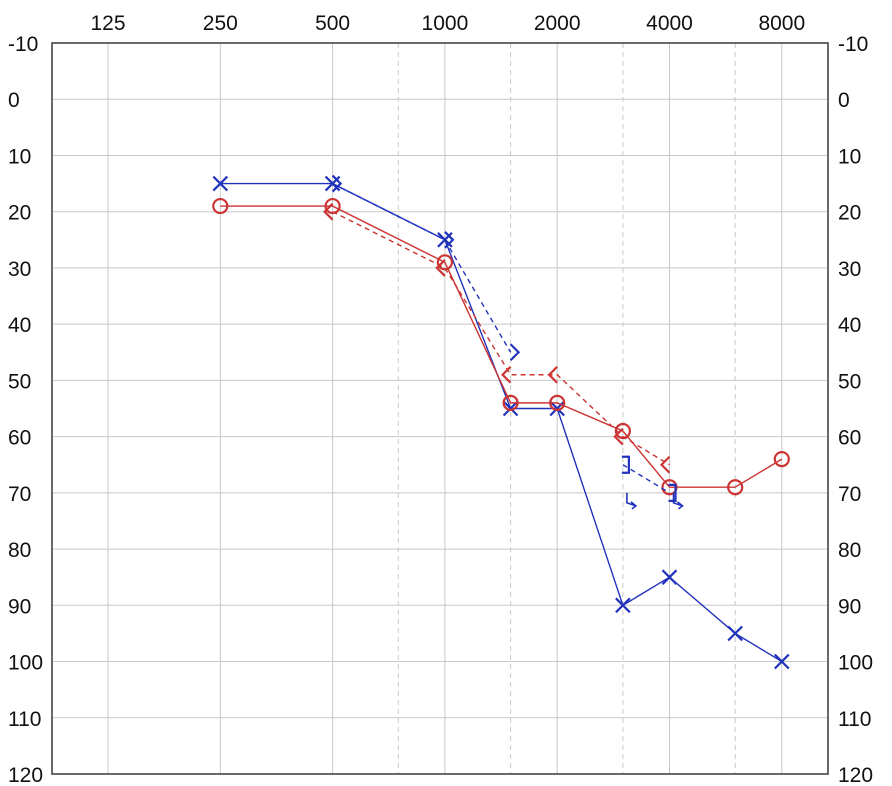  What do you see at coordinates (332, 23) in the screenshot?
I see `x-tick-label: 500` at bounding box center [332, 23].